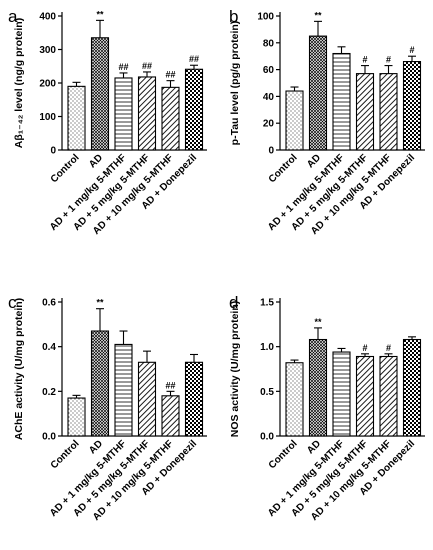 The width and height of the screenshot is (433, 550). Describe the element at coordinates (47, 84) in the screenshot. I see `y-tick-label: 200` at that location.